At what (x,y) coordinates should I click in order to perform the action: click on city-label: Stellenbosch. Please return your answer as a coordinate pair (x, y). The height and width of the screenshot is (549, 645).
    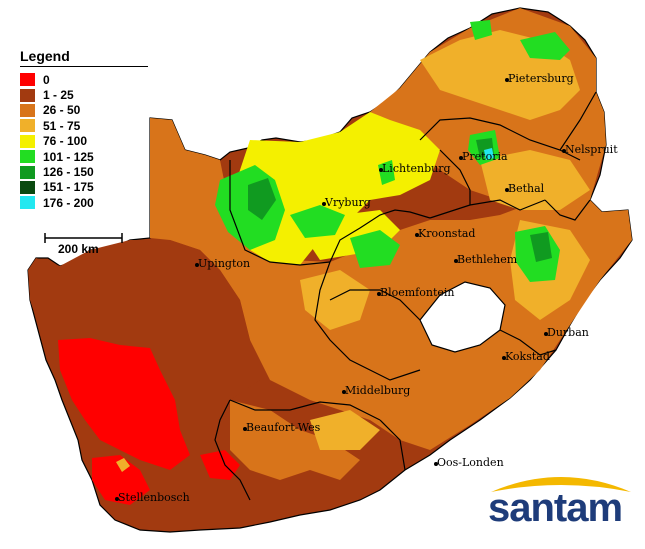
    Looking at the image, I should click on (154, 497).